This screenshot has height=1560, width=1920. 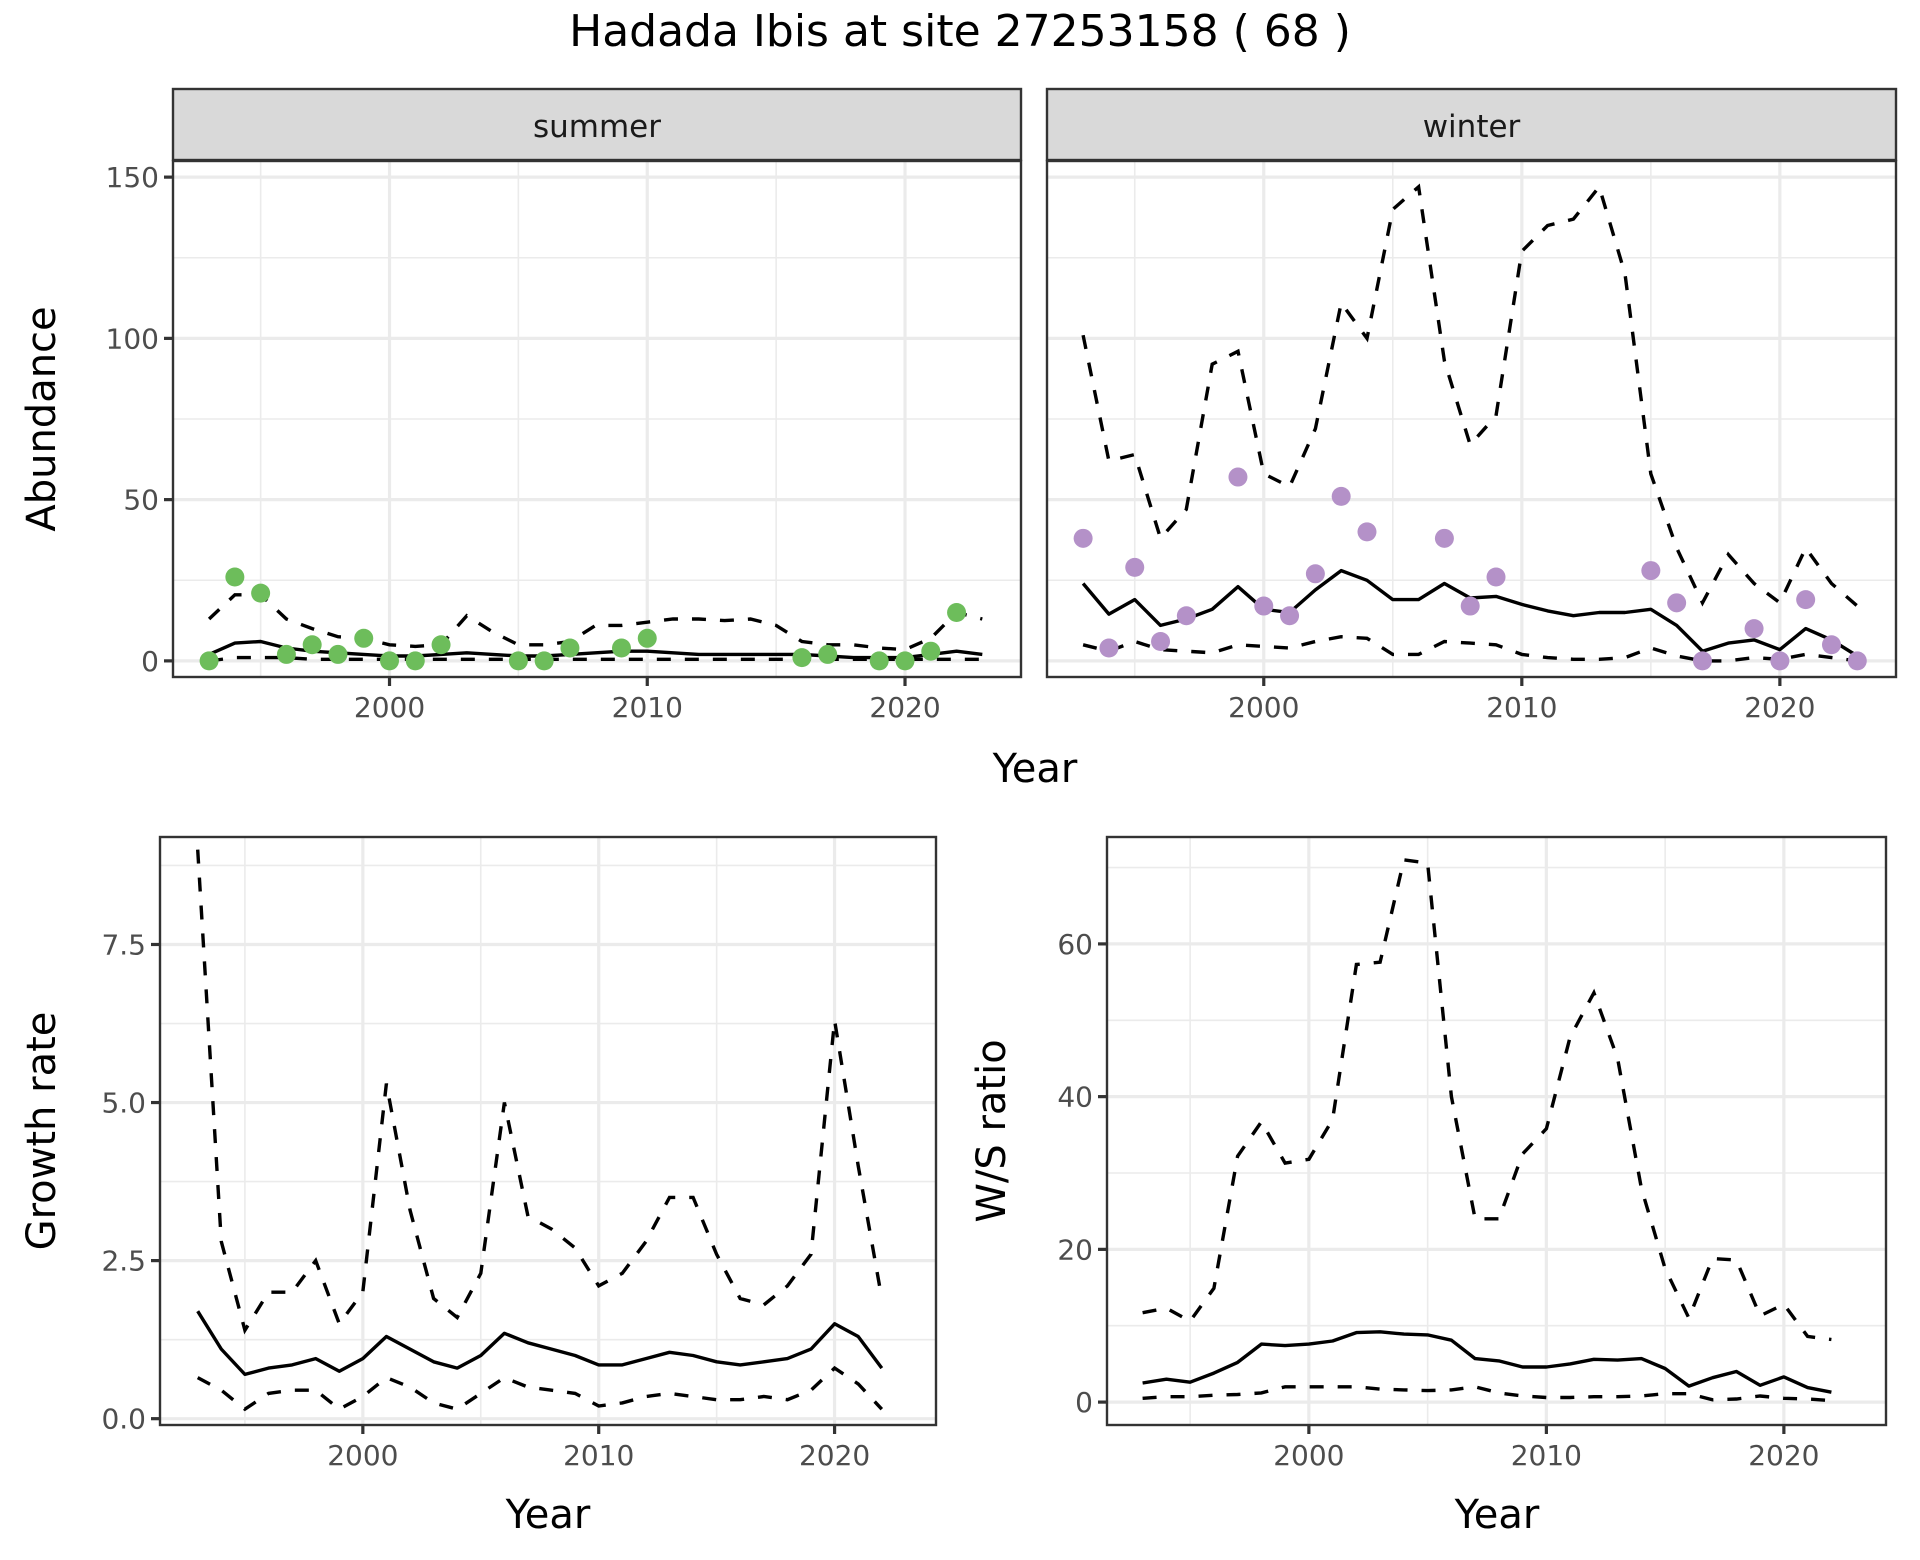 What do you see at coordinates (1075, 944) in the screenshot?
I see `y-tick-label: 60` at bounding box center [1075, 944].